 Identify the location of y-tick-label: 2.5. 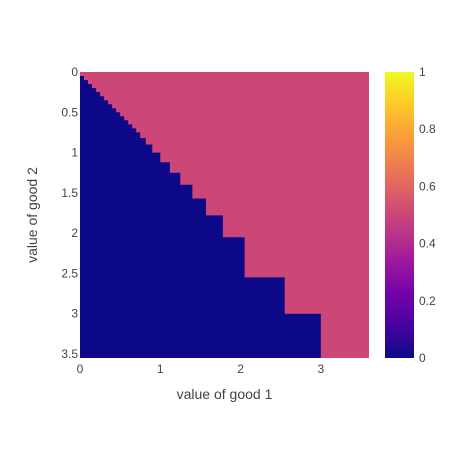
(69, 273).